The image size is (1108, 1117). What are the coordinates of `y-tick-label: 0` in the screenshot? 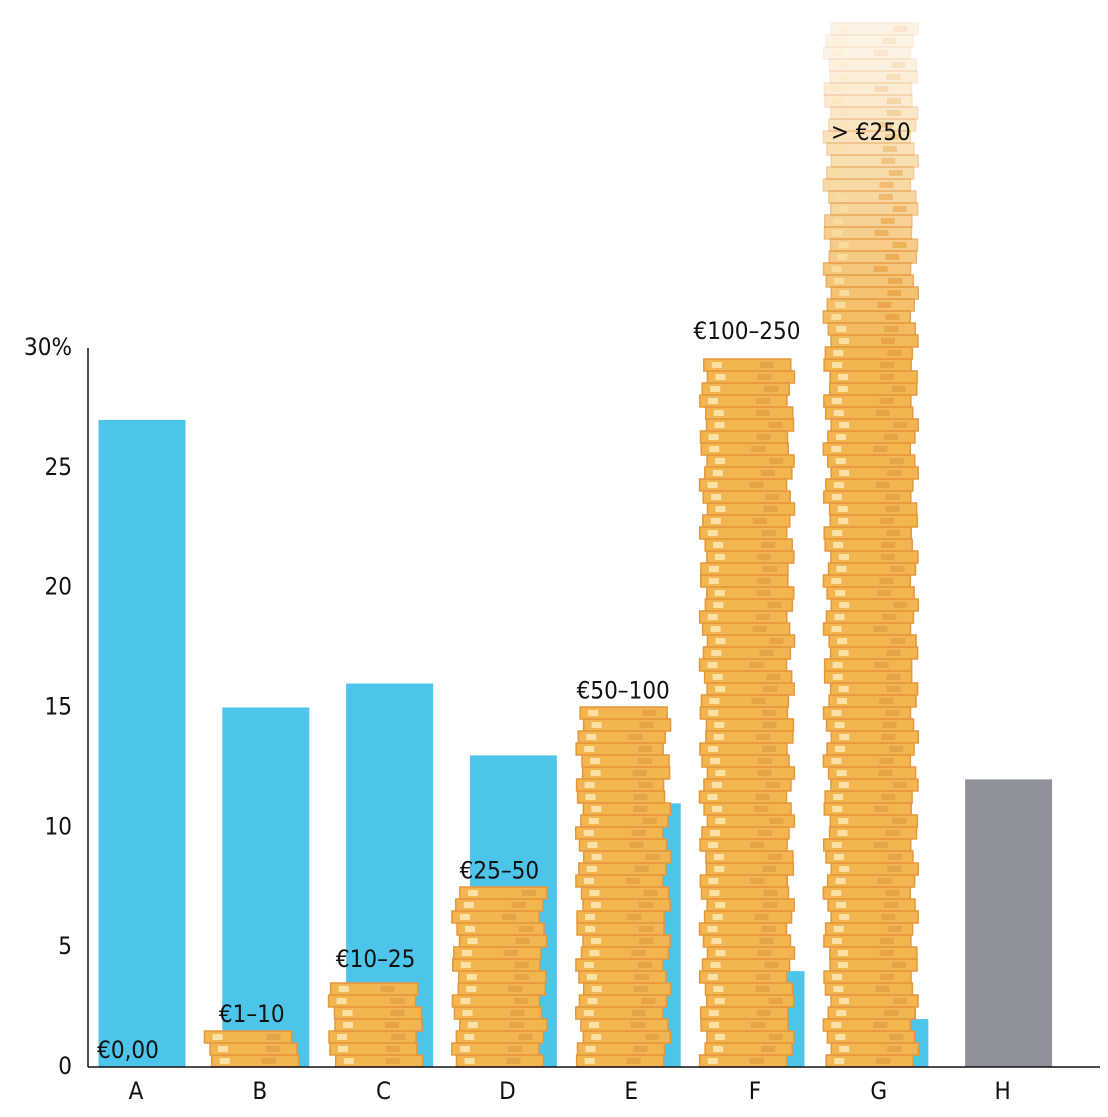 It's located at (65, 1066).